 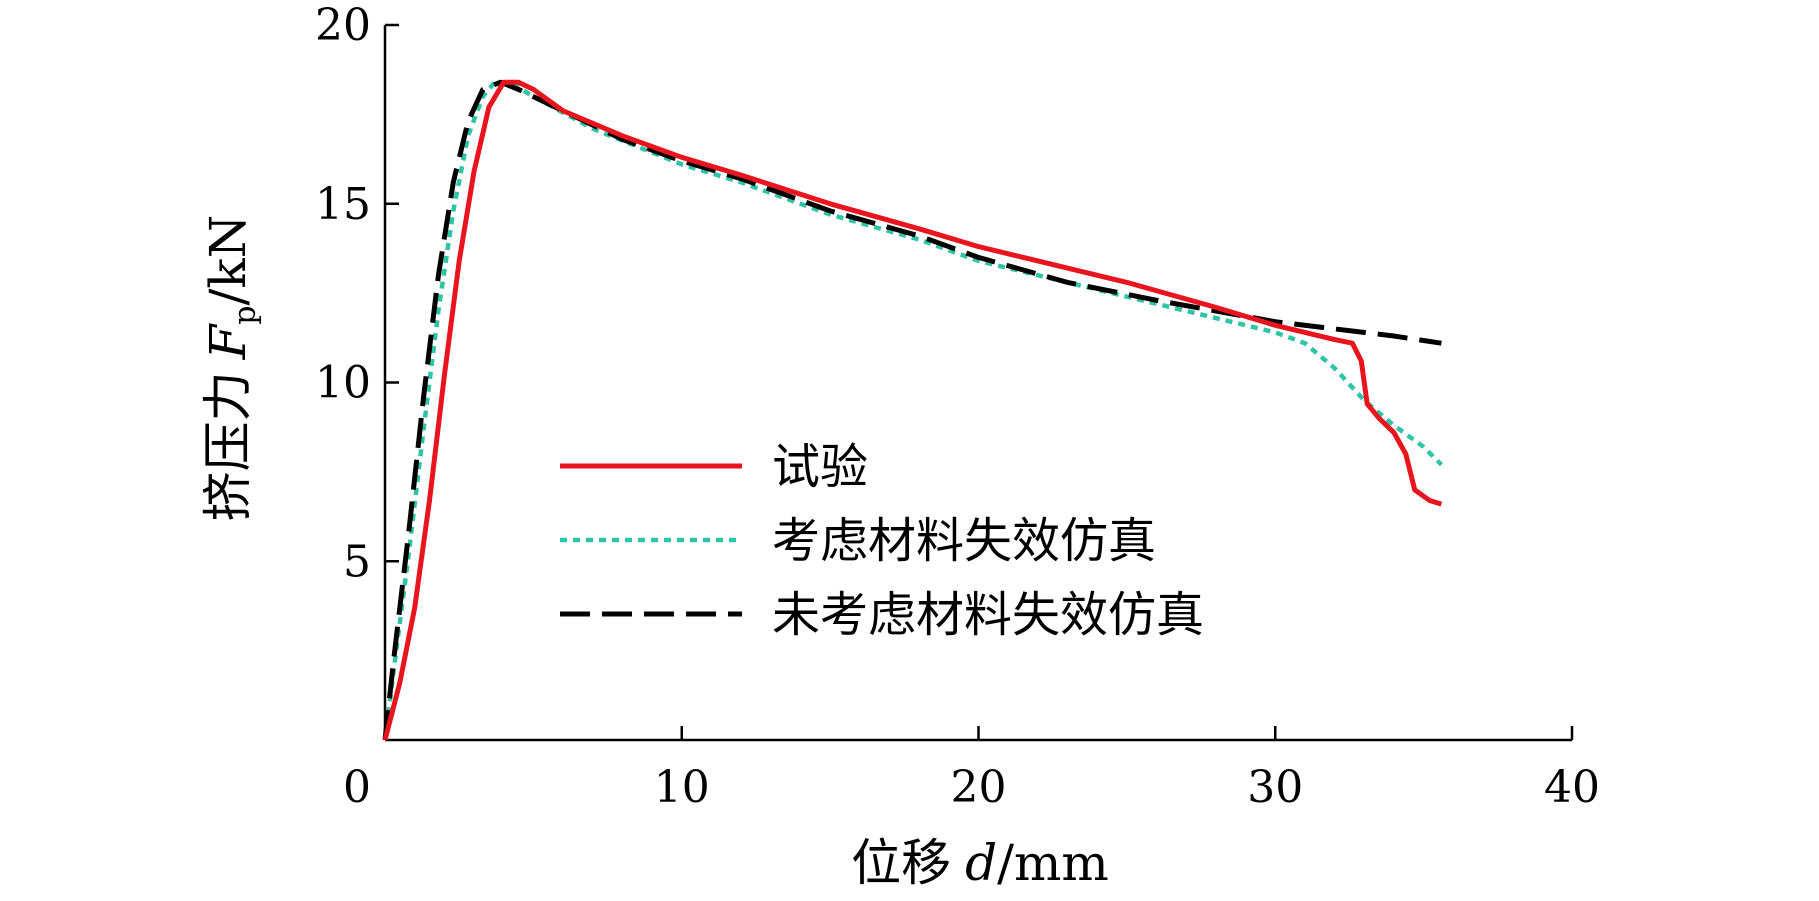 What do you see at coordinates (979, 787) in the screenshot?
I see `x-tick-label: 20` at bounding box center [979, 787].